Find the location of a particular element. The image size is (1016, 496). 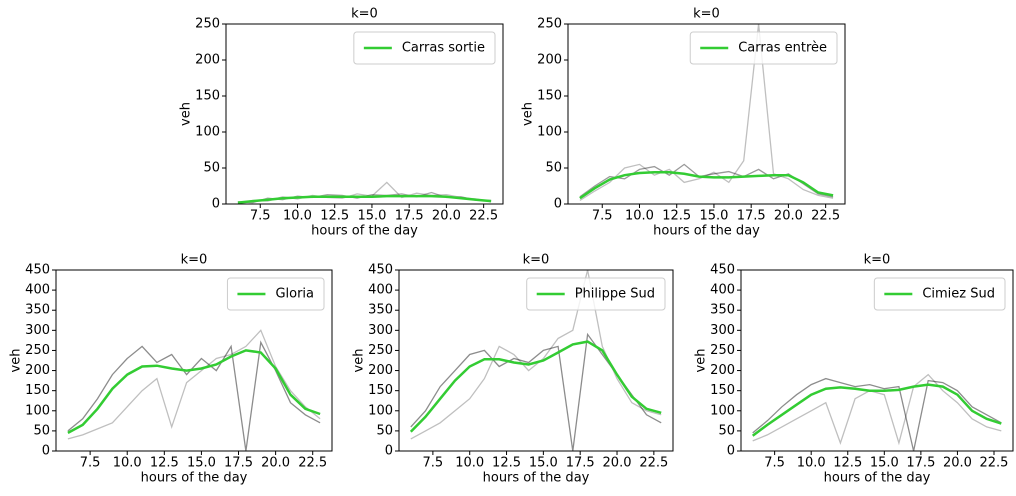

legend: Cimiez Sud is located at coordinates (939, 294).